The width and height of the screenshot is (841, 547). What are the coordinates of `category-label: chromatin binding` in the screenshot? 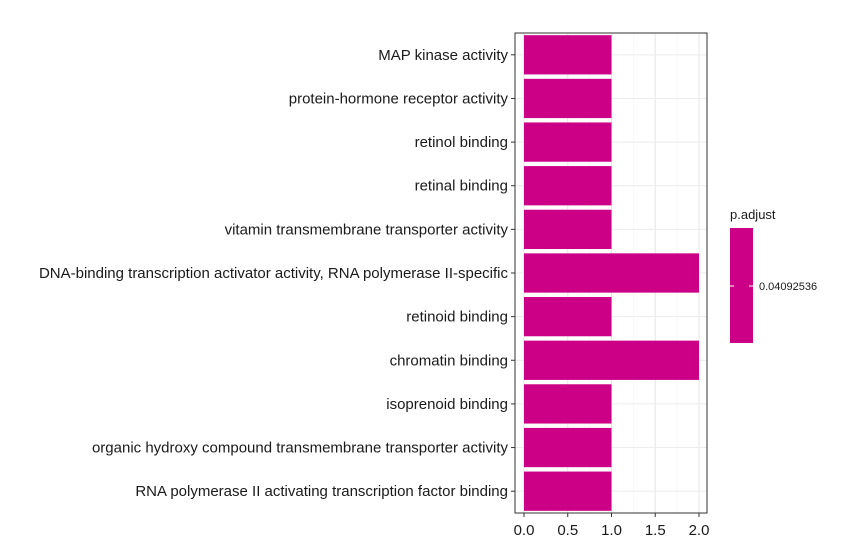 It's located at (449, 360).